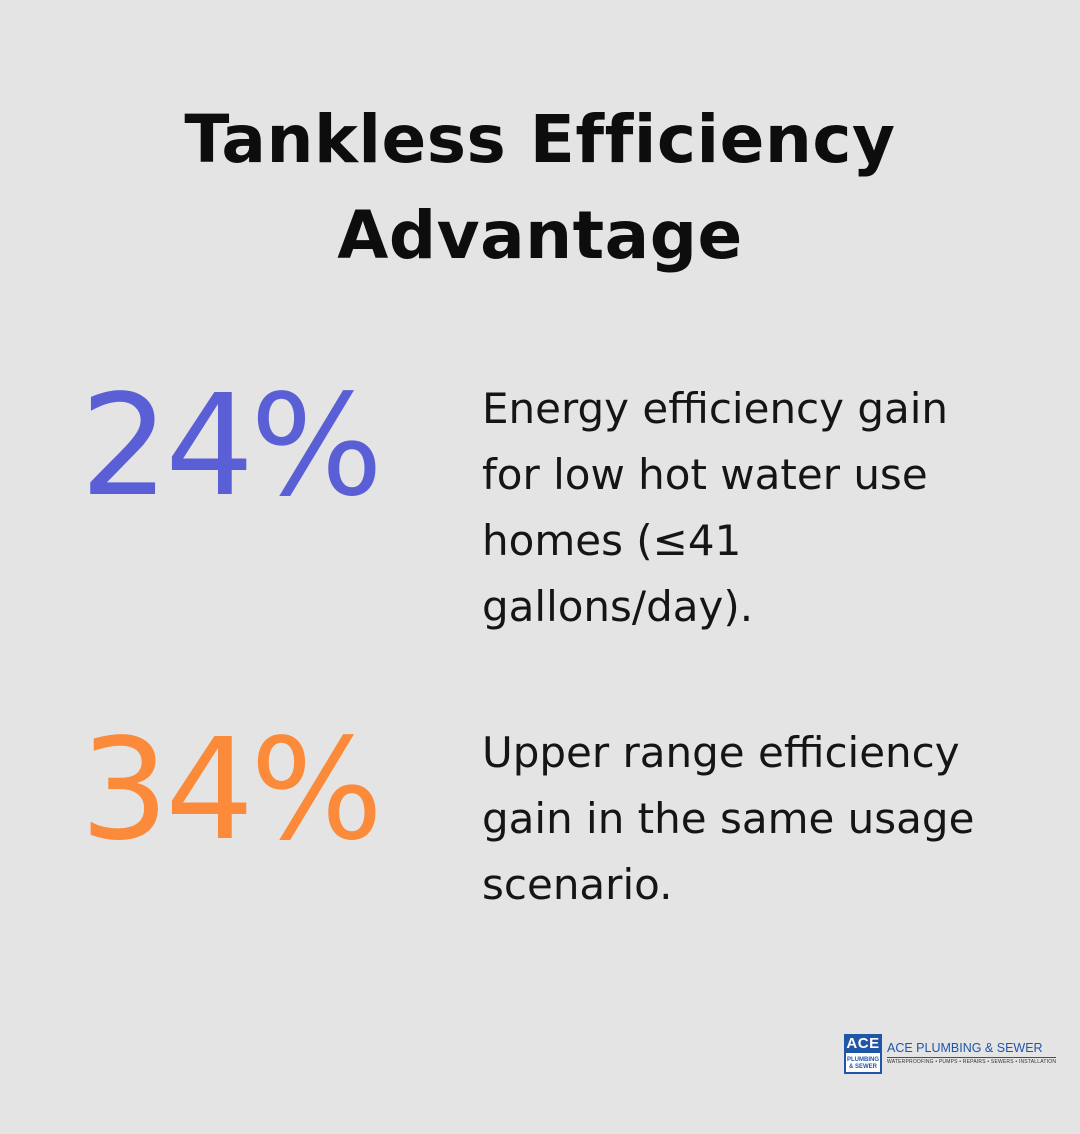 This screenshot has height=1134, width=1080. I want to click on logo-mark-subtext-line: PLUMBING, so click(863, 1060).